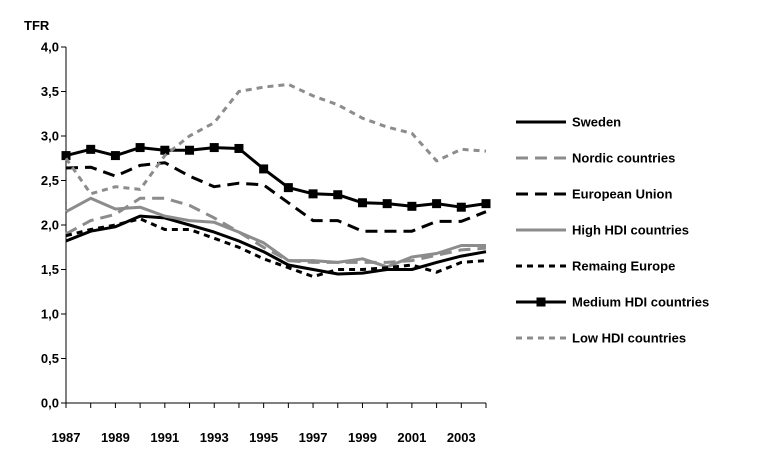 The image size is (776, 456). I want to click on y-tick-label: 2,0, so click(50, 225).